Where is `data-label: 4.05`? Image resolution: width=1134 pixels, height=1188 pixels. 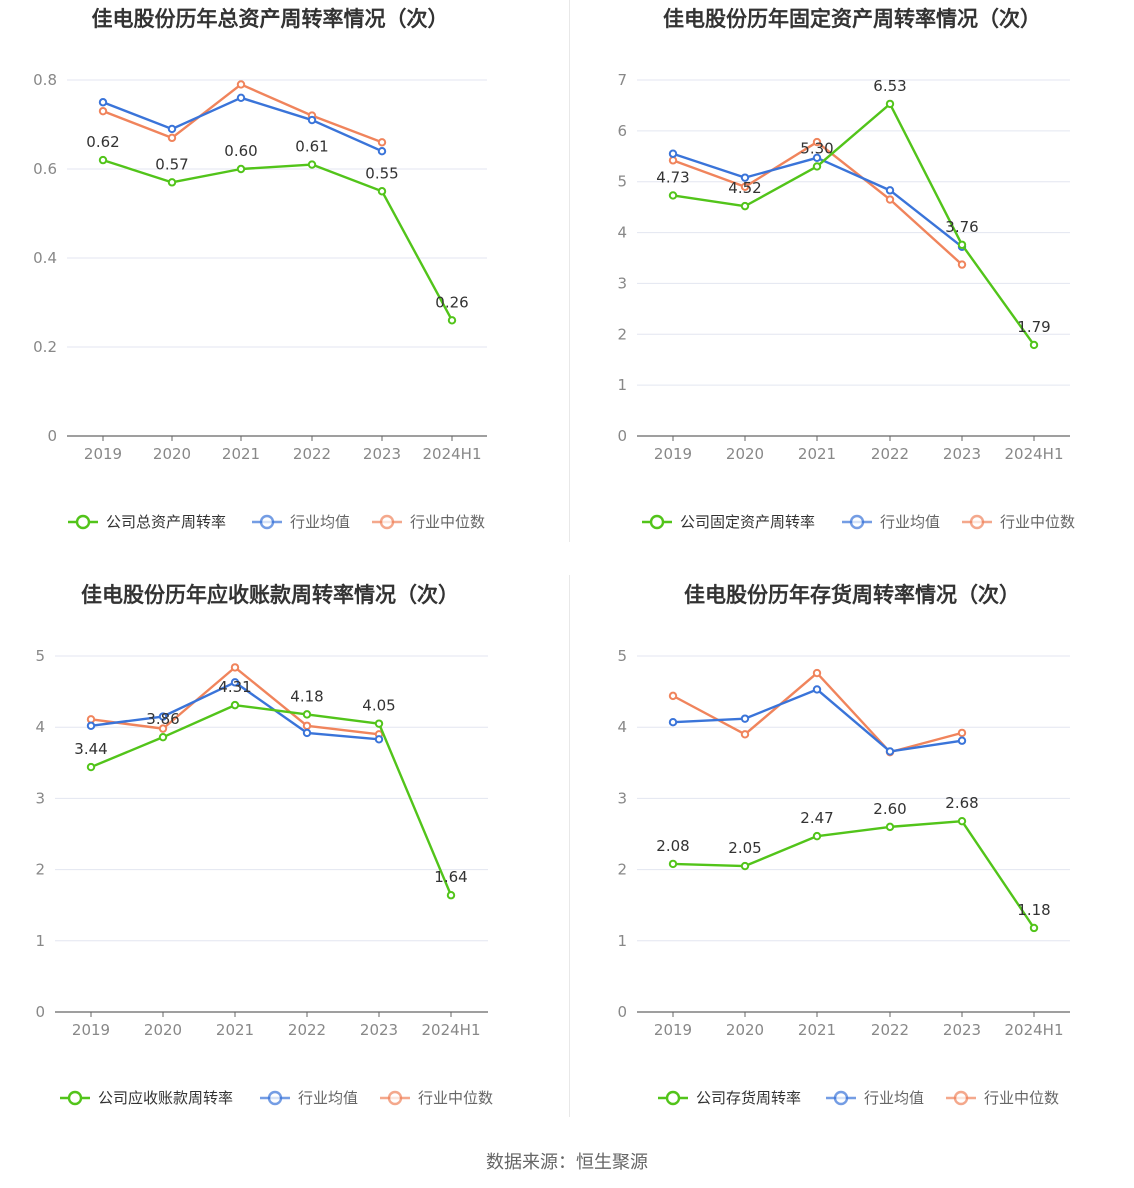 data-label: 4.05 is located at coordinates (378, 706).